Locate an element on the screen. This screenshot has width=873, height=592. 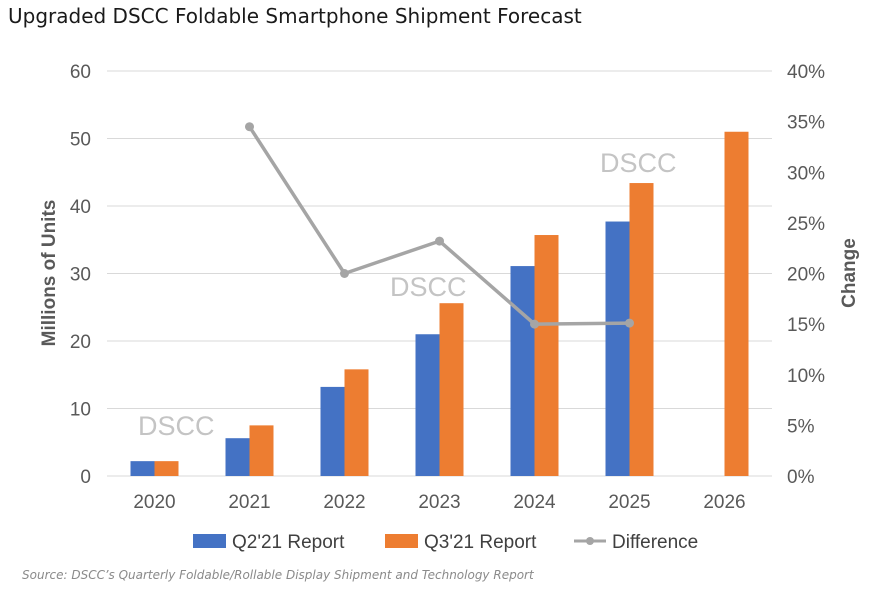
y2-tick-label: 0% is located at coordinates (801, 477).